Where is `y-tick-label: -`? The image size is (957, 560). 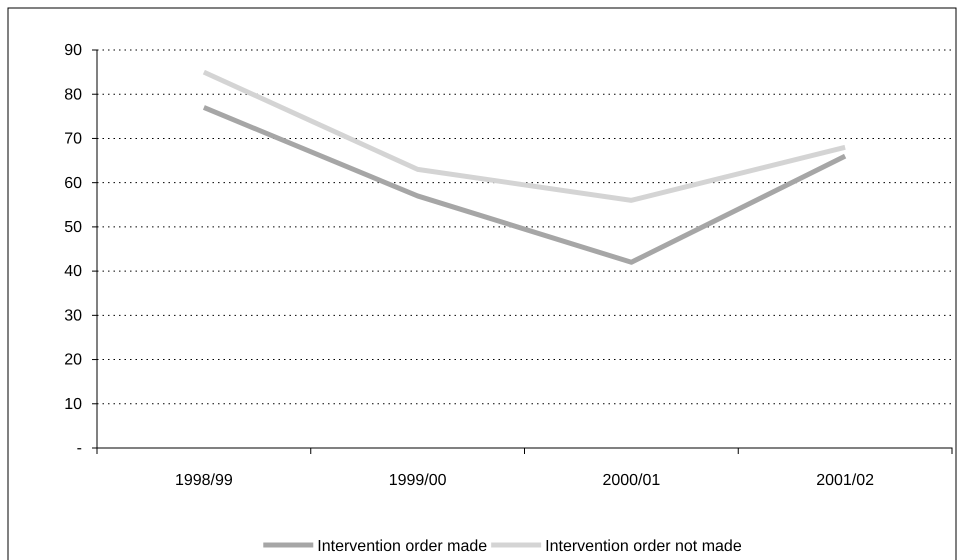
y-tick-label: - is located at coordinates (79, 449).